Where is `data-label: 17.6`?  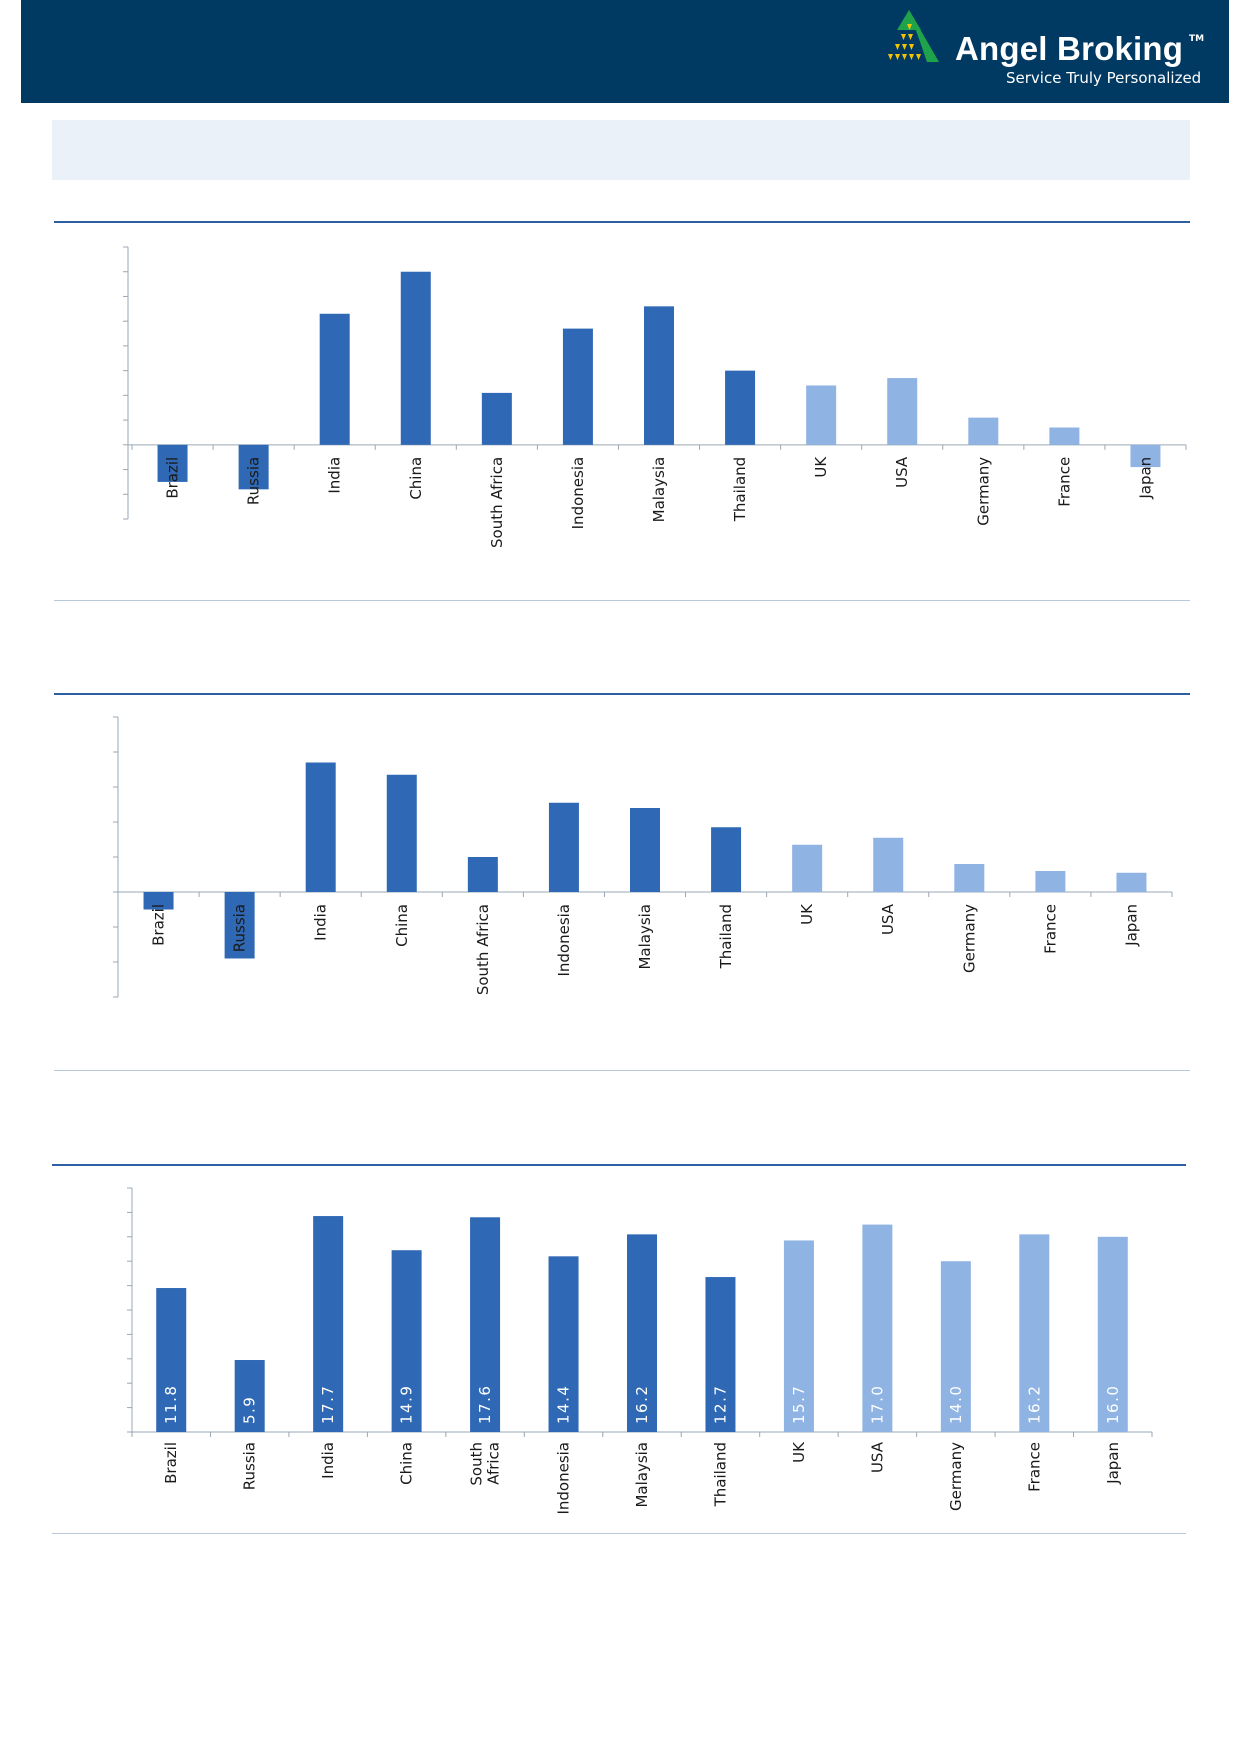
data-label: 17.6 is located at coordinates (485, 1404).